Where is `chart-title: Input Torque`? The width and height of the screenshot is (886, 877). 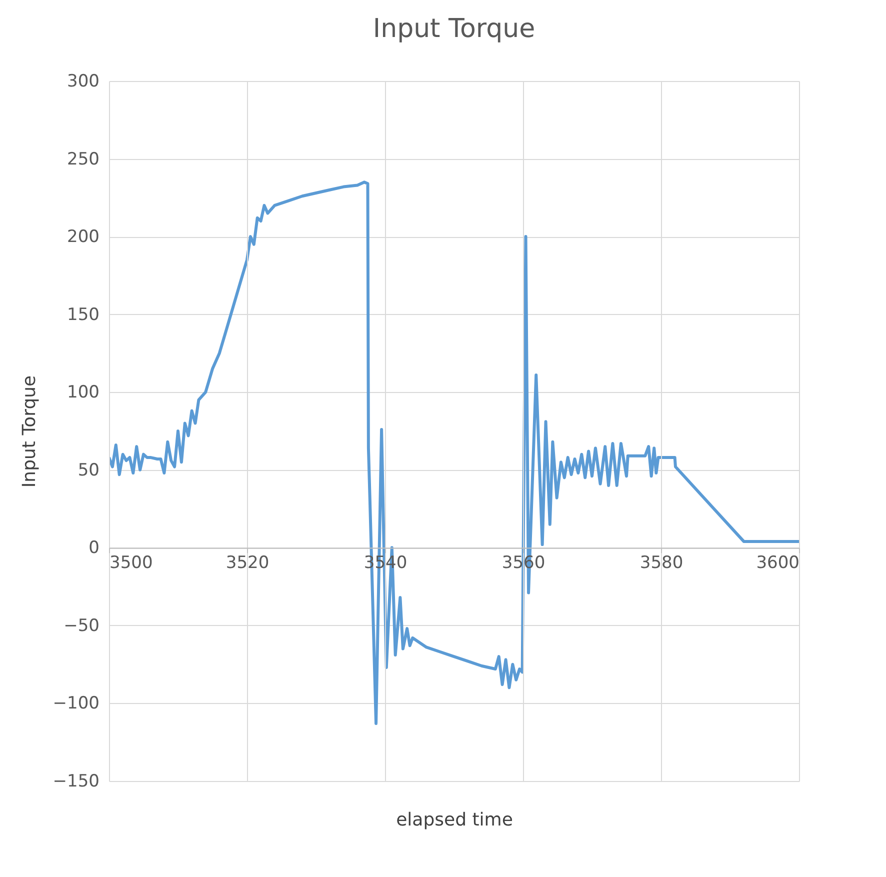
chart-title: Input Torque is located at coordinates (454, 29).